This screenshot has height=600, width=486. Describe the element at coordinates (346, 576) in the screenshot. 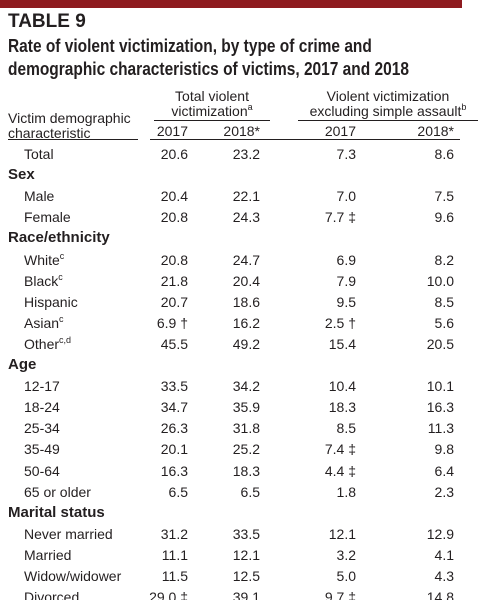

I see `cell-value: 5.0` at that location.